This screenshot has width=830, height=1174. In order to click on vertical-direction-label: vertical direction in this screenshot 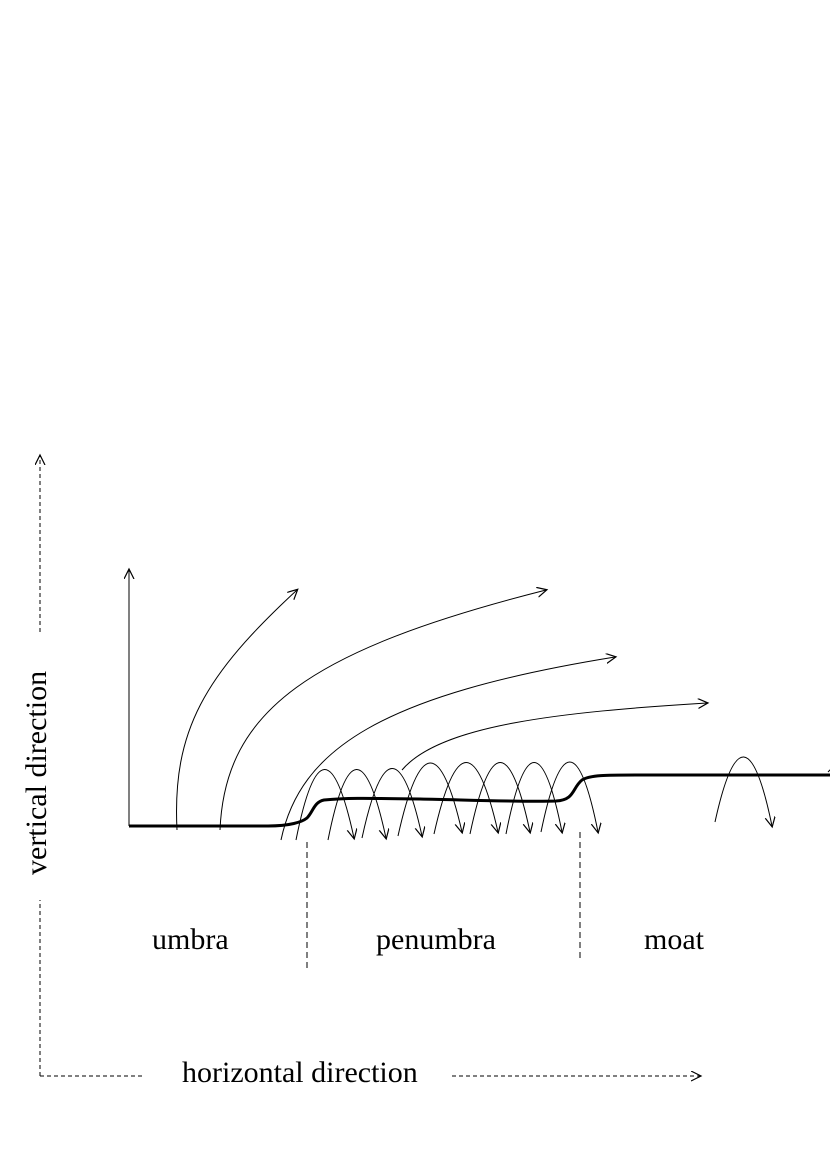, I will do `click(36, 772)`.